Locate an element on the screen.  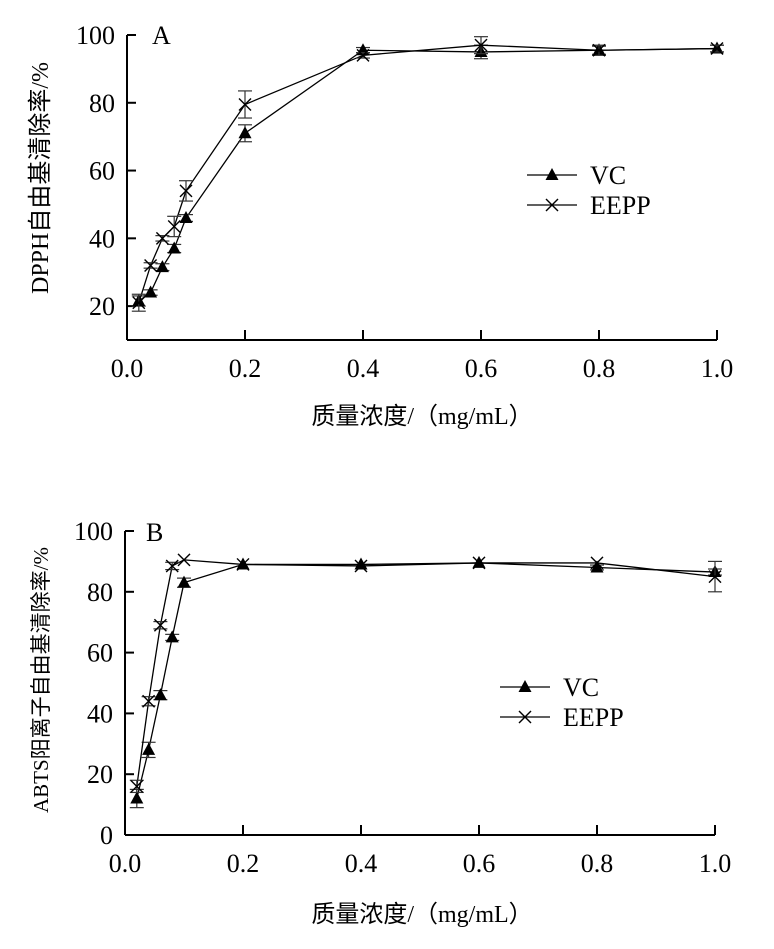
x-tick-label: 1.0 is located at coordinates (717, 368).